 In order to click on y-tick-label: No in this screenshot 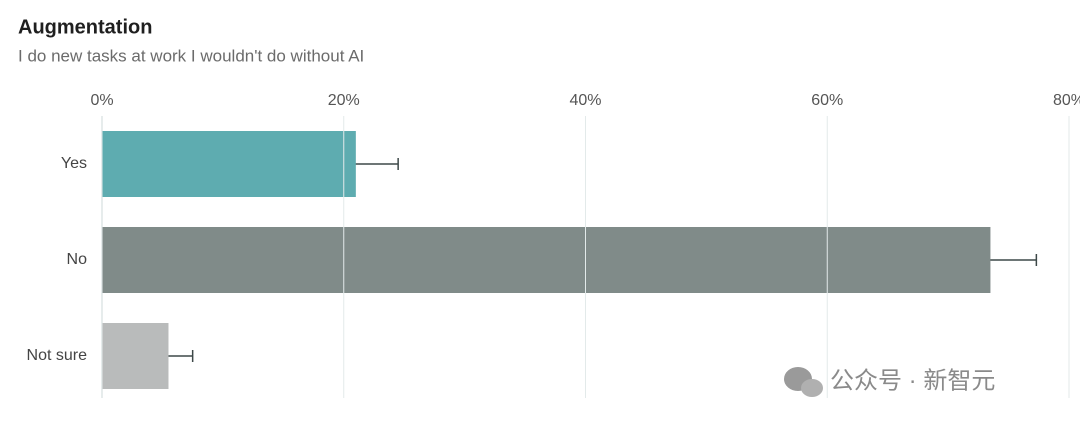, I will do `click(77, 259)`.